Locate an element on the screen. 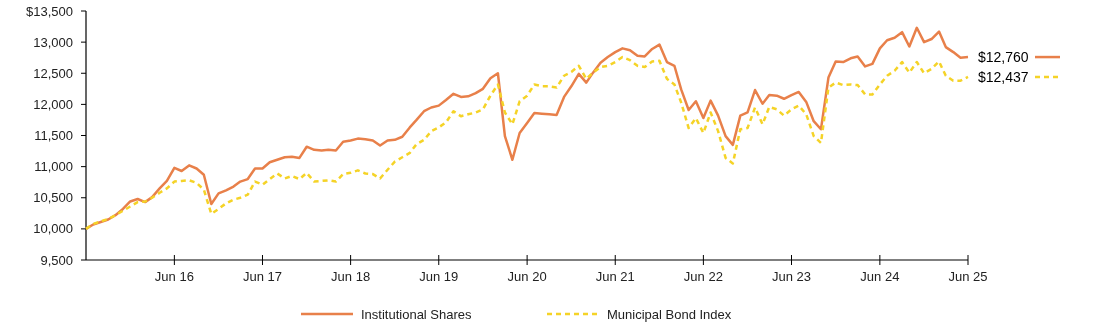 The image size is (1094, 327). y-tick-label: 12,500 is located at coordinates (53, 73).